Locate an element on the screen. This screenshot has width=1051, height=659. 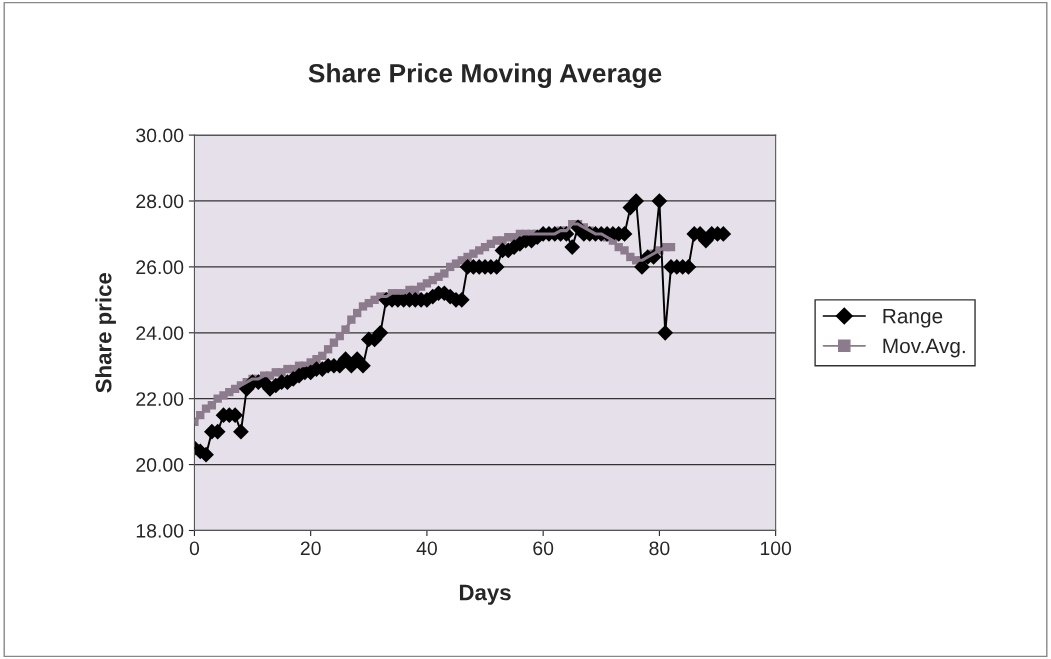
x-tick-label: 100 is located at coordinates (776, 548).